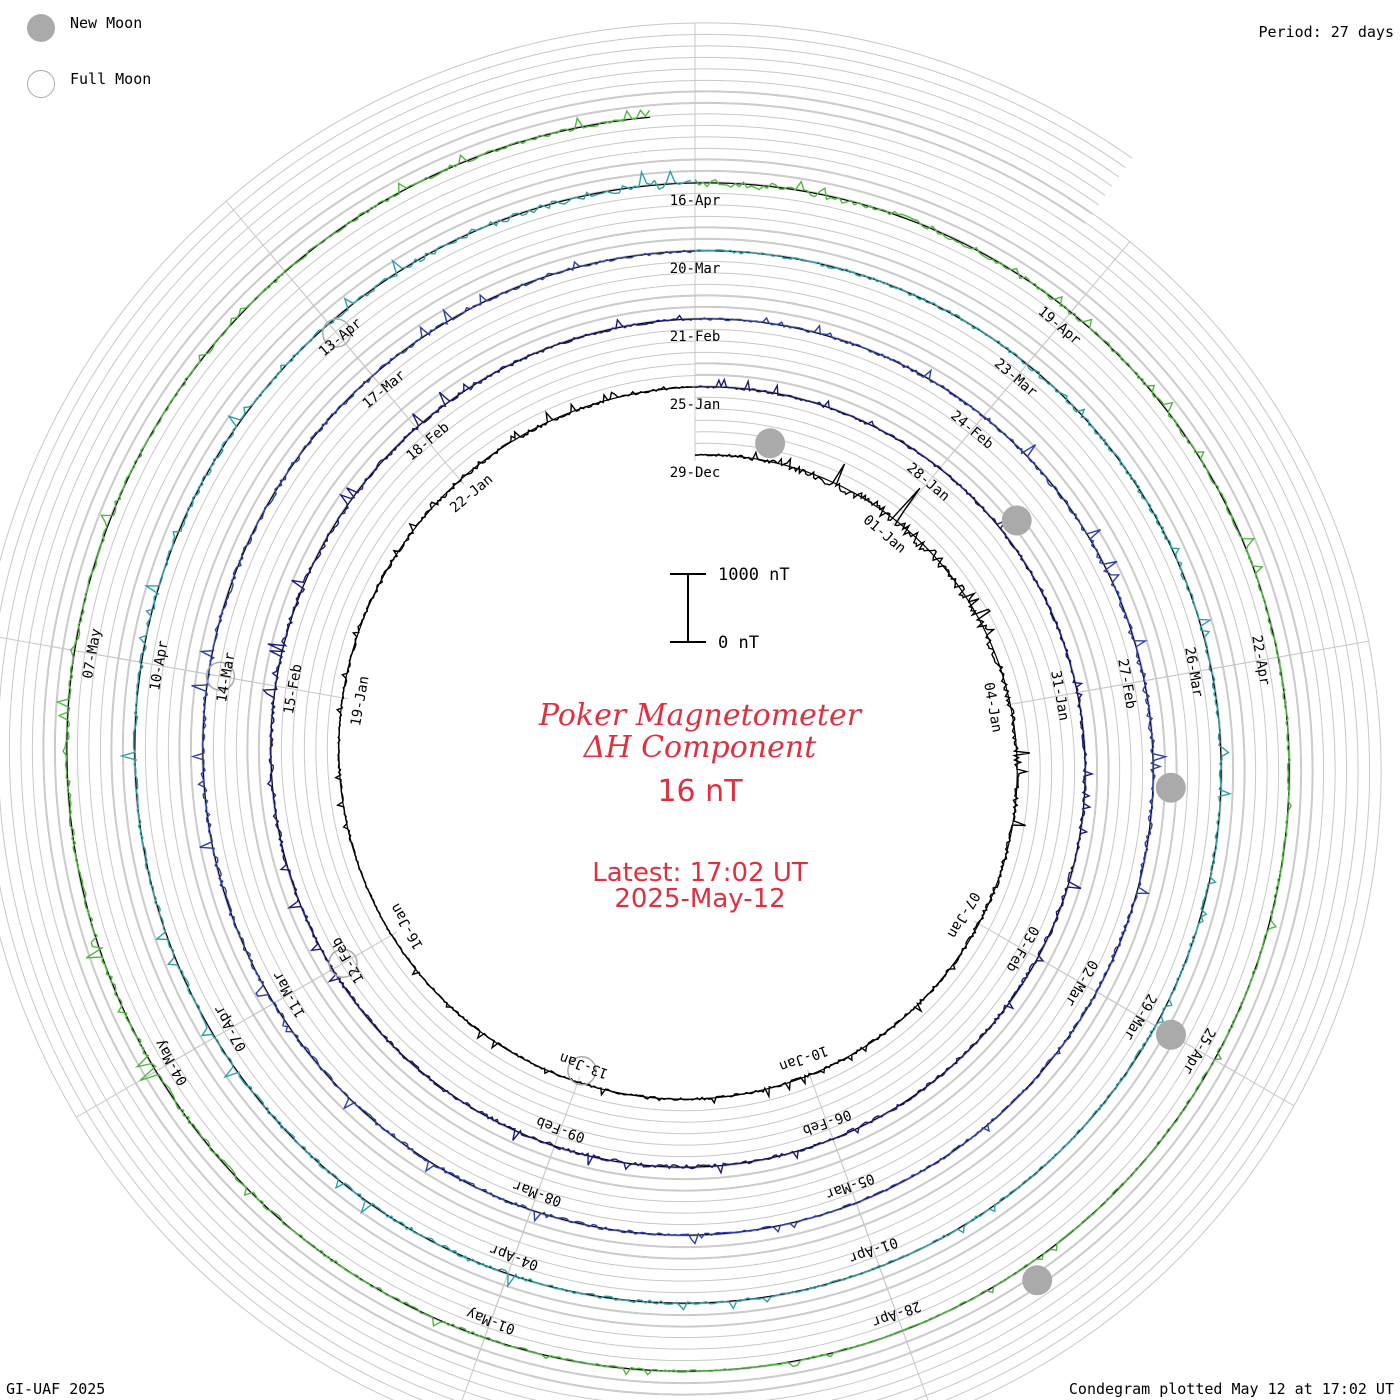  I want to click on date-tick-label: 01-Jan, so click(884, 534).